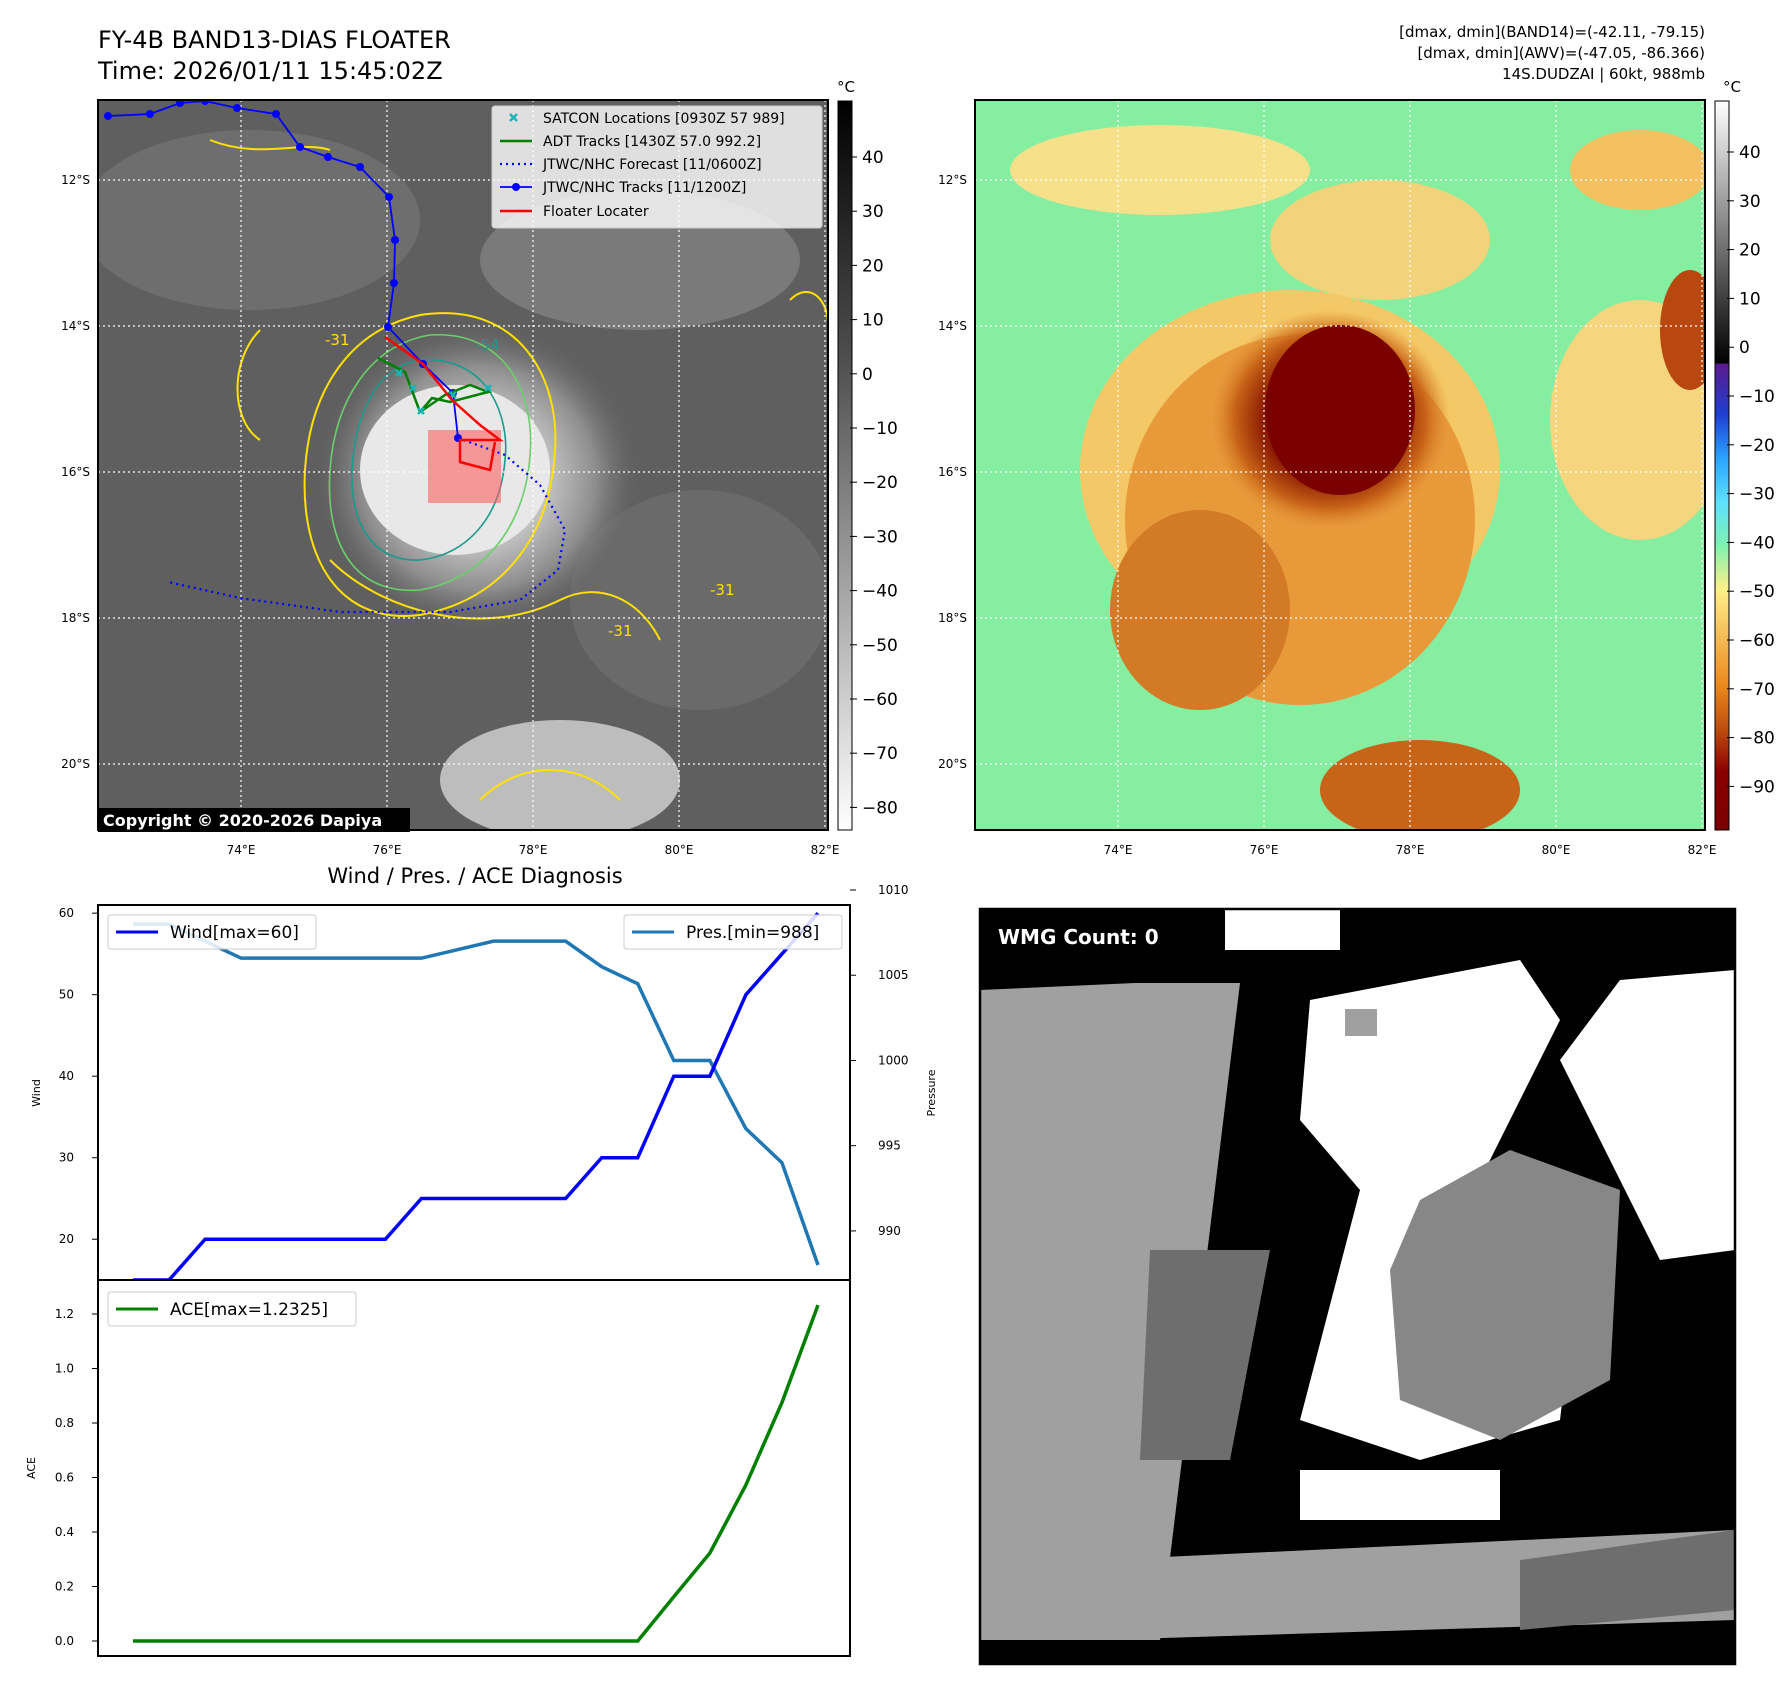  Describe the element at coordinates (64, 1587) in the screenshot. I see `ace-tick-label: 0.2` at that location.